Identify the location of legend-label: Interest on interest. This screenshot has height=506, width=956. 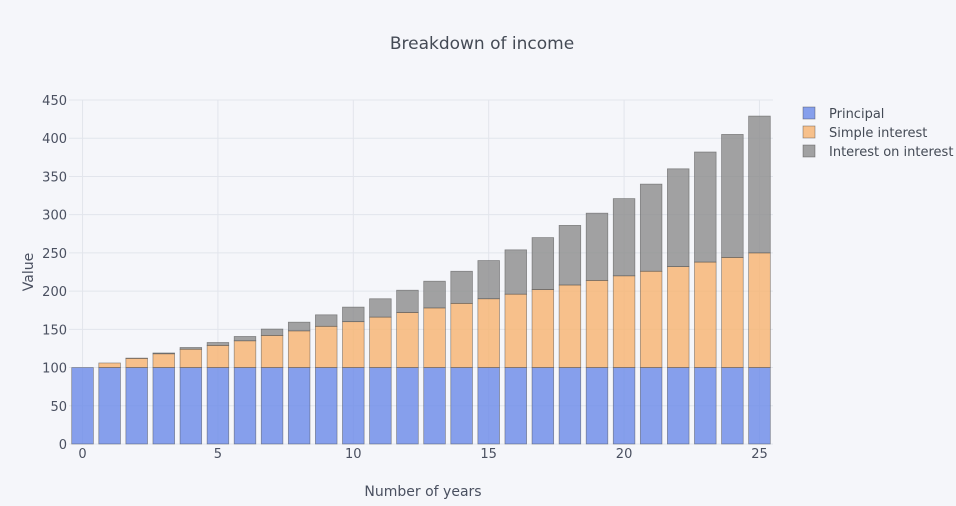
(891, 152).